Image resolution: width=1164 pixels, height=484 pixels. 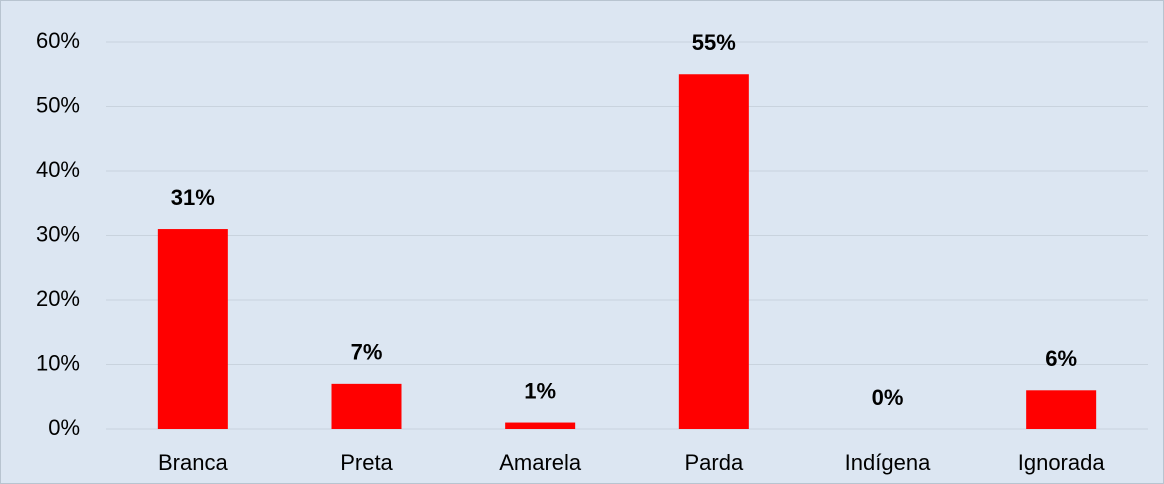 I want to click on value-label: 1%, so click(x=540, y=390).